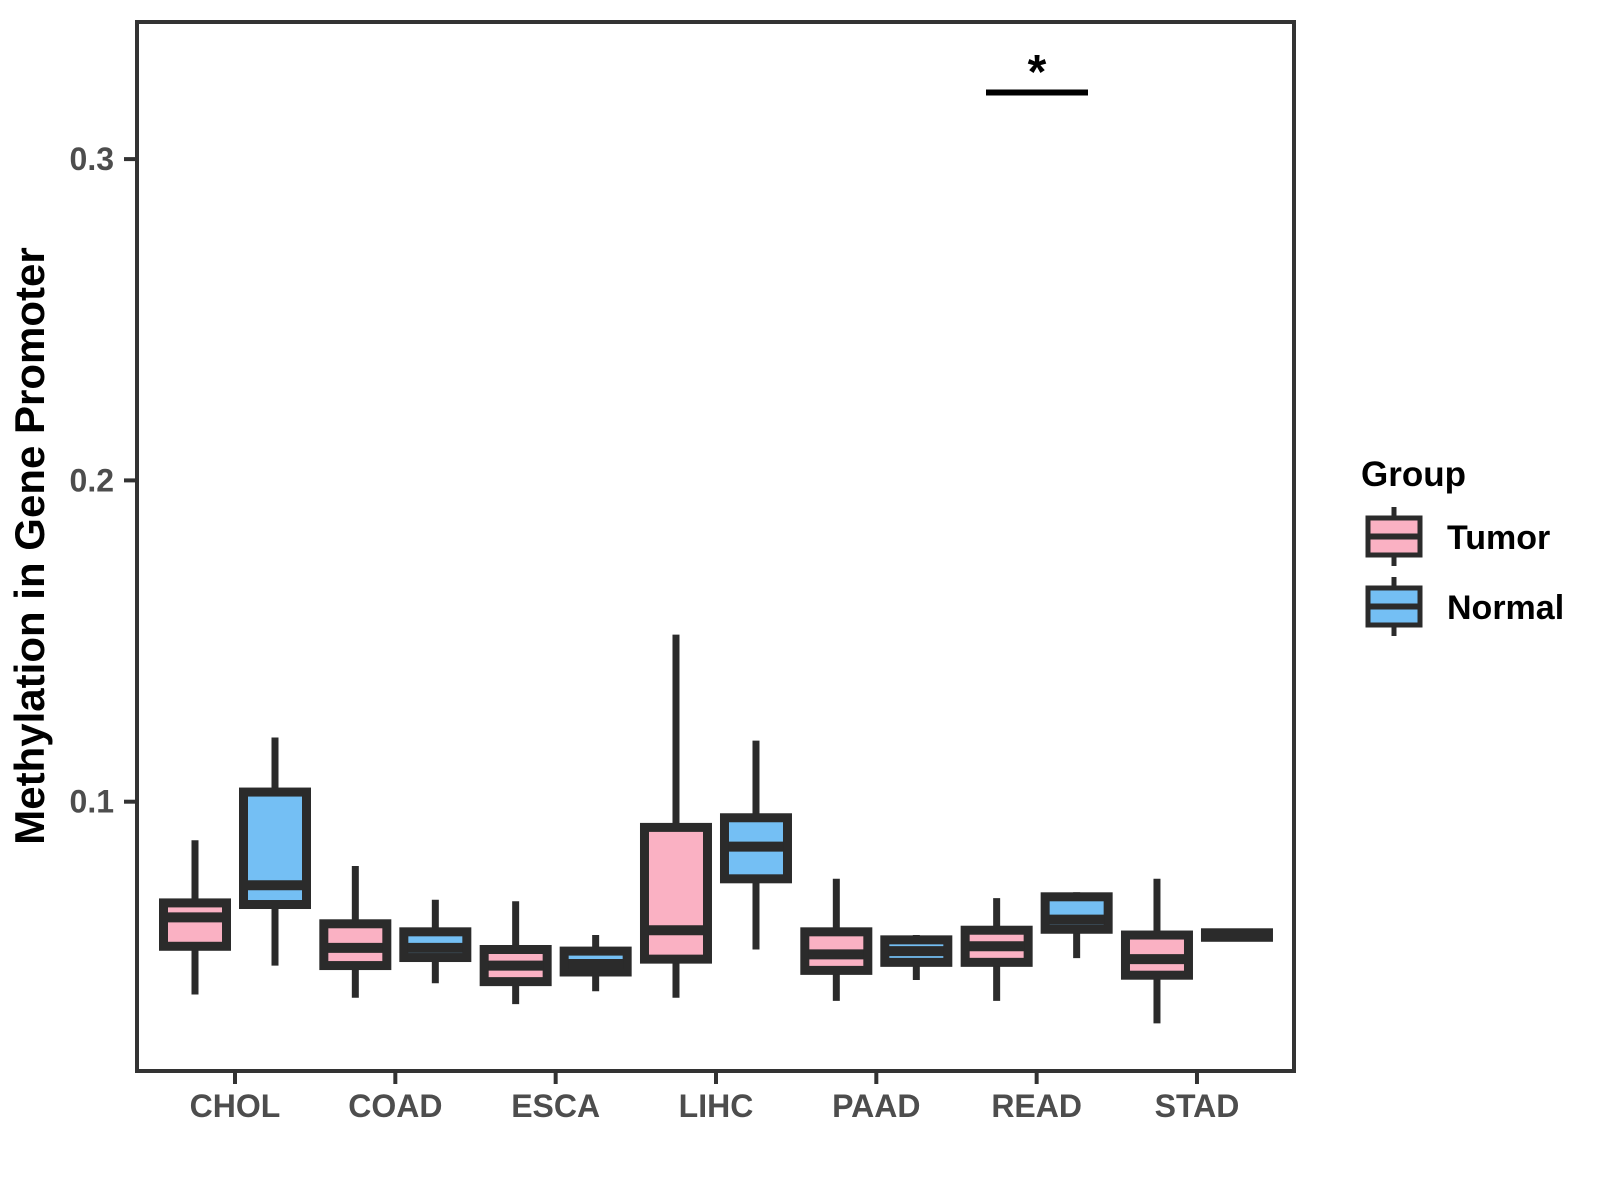 The image size is (1600, 1200). I want to click on boxplot-READ-normal, so click(1076, 925).